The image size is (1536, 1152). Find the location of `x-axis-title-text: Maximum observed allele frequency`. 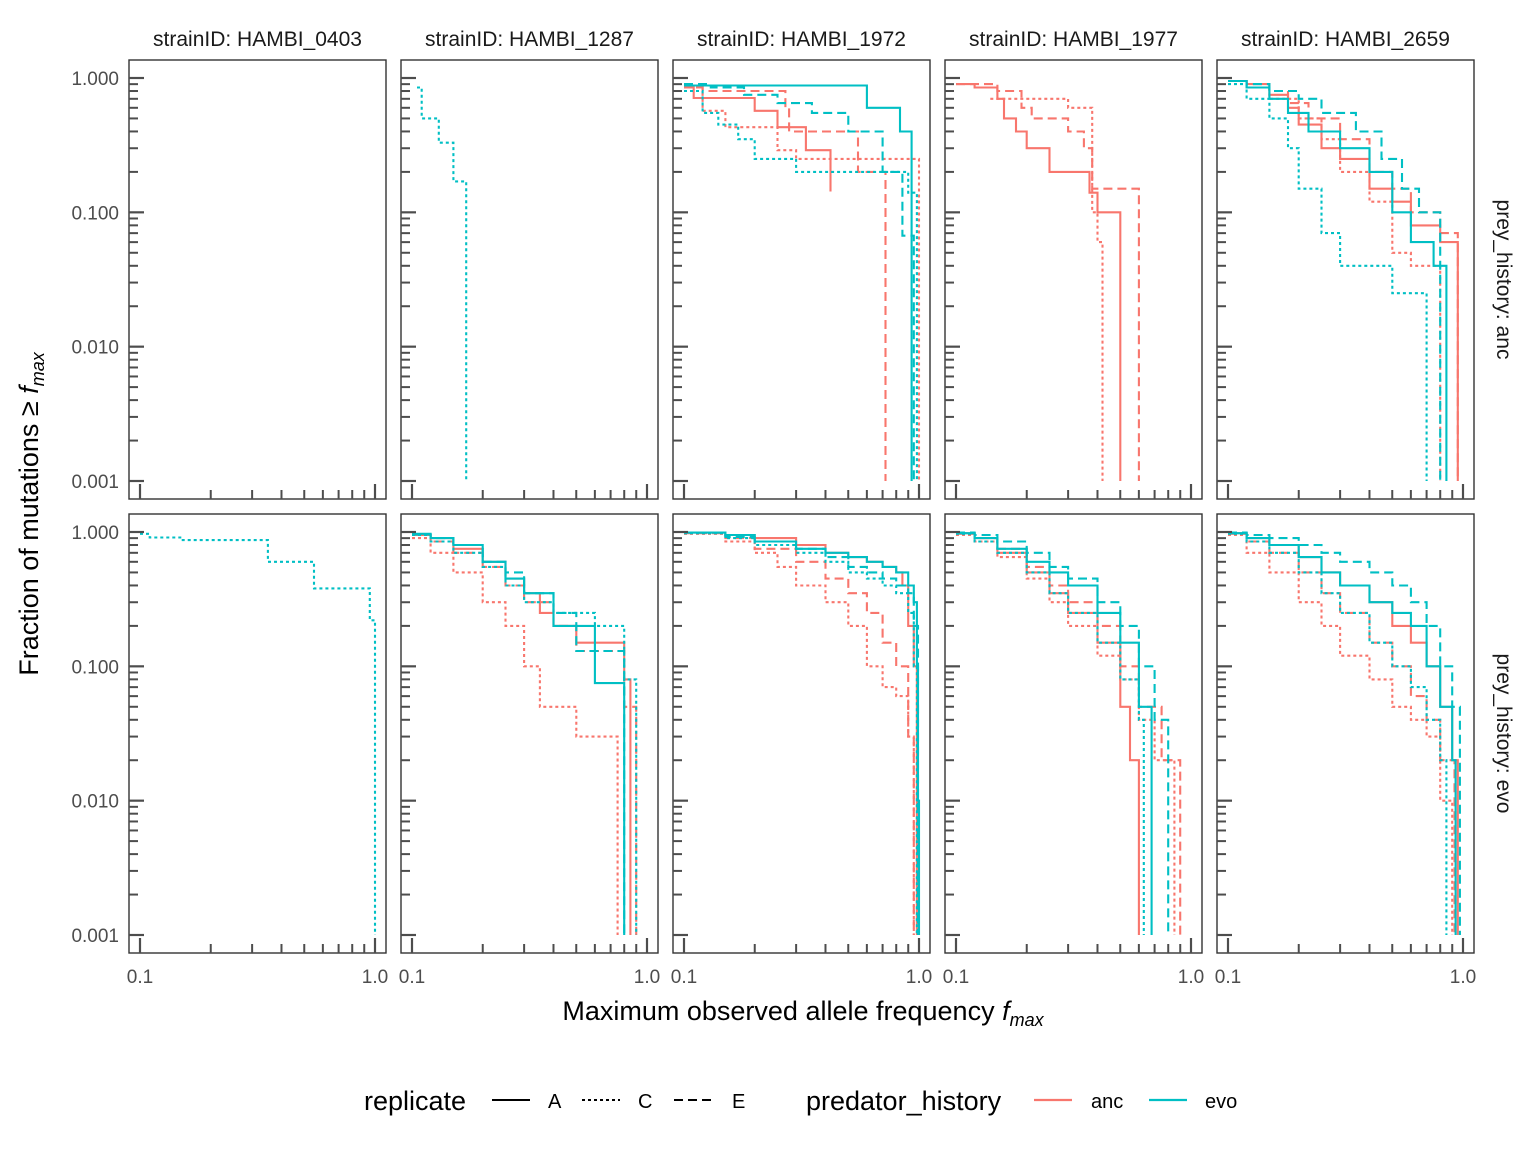

x-axis-title-text: Maximum observed allele frequency is located at coordinates (778, 1011).